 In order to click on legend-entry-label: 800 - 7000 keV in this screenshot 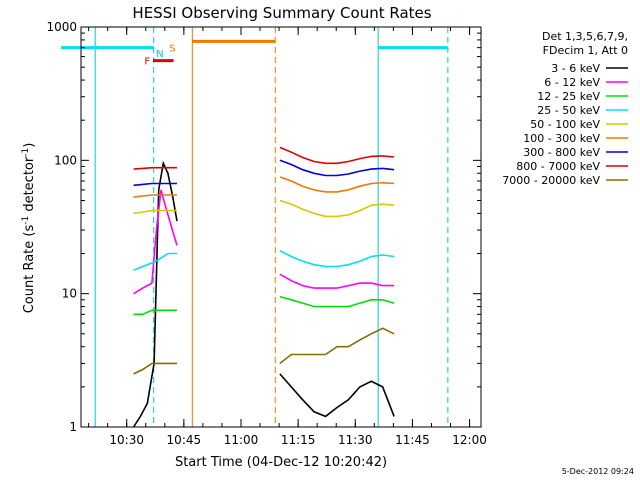, I will do `click(558, 166)`.